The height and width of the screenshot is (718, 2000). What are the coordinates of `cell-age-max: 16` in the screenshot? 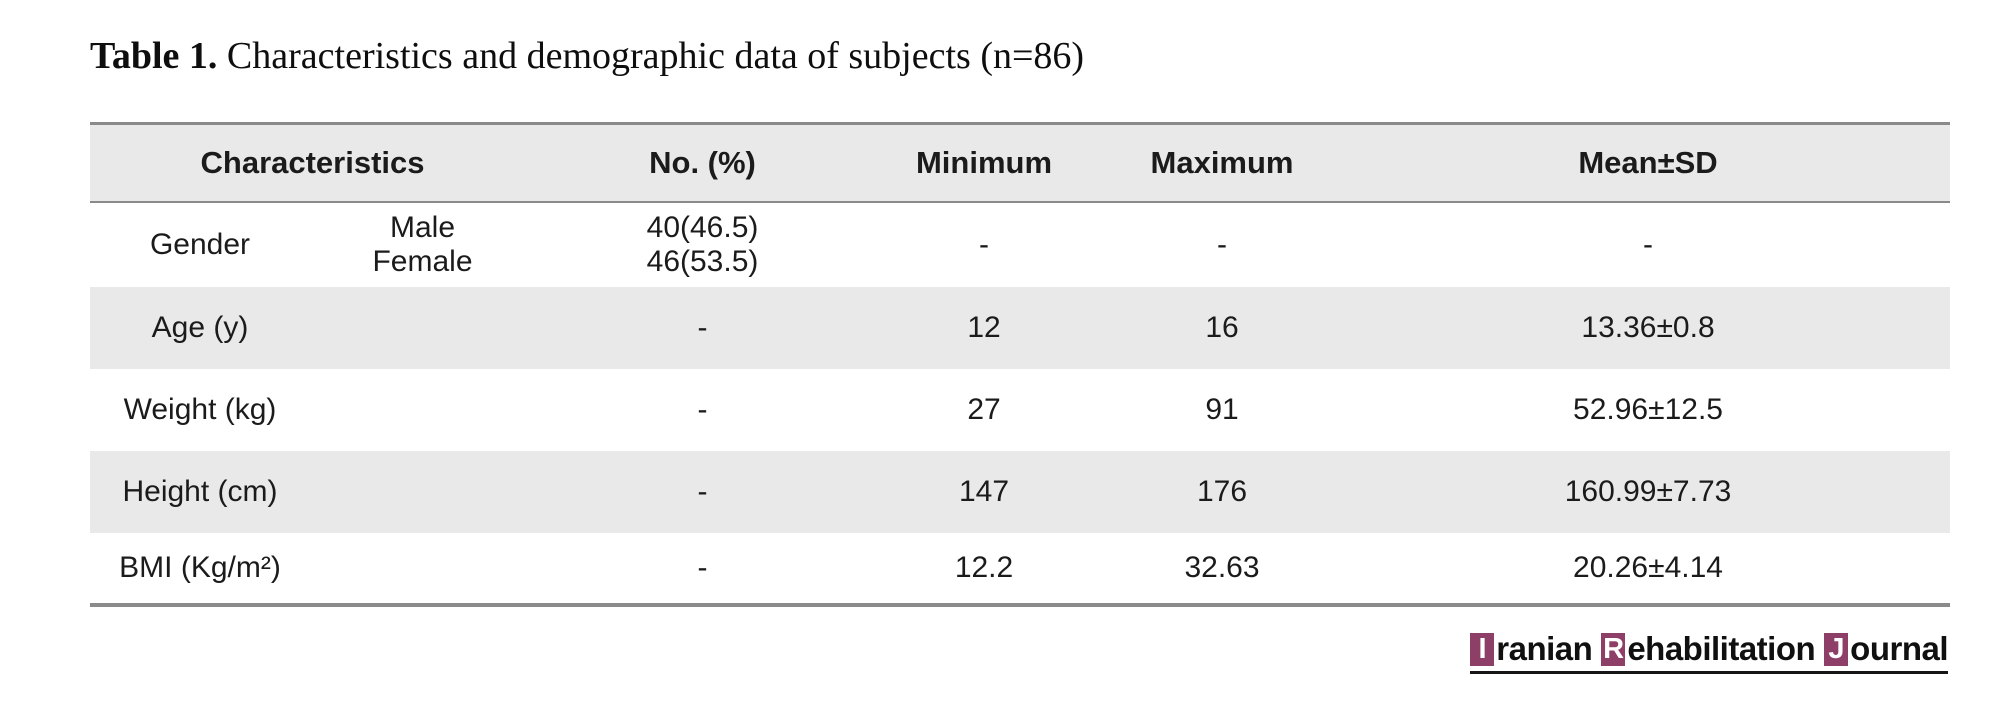 It's located at (1222, 328).